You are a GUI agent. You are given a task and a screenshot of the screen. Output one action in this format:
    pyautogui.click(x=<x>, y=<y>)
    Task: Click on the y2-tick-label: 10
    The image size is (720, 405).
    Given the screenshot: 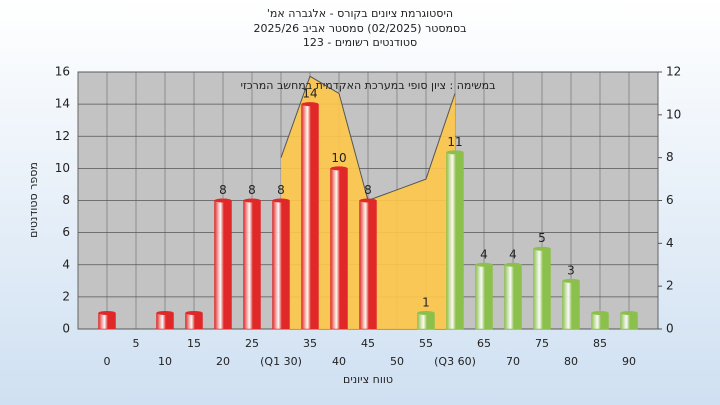 What is the action you would take?
    pyautogui.click(x=673, y=114)
    